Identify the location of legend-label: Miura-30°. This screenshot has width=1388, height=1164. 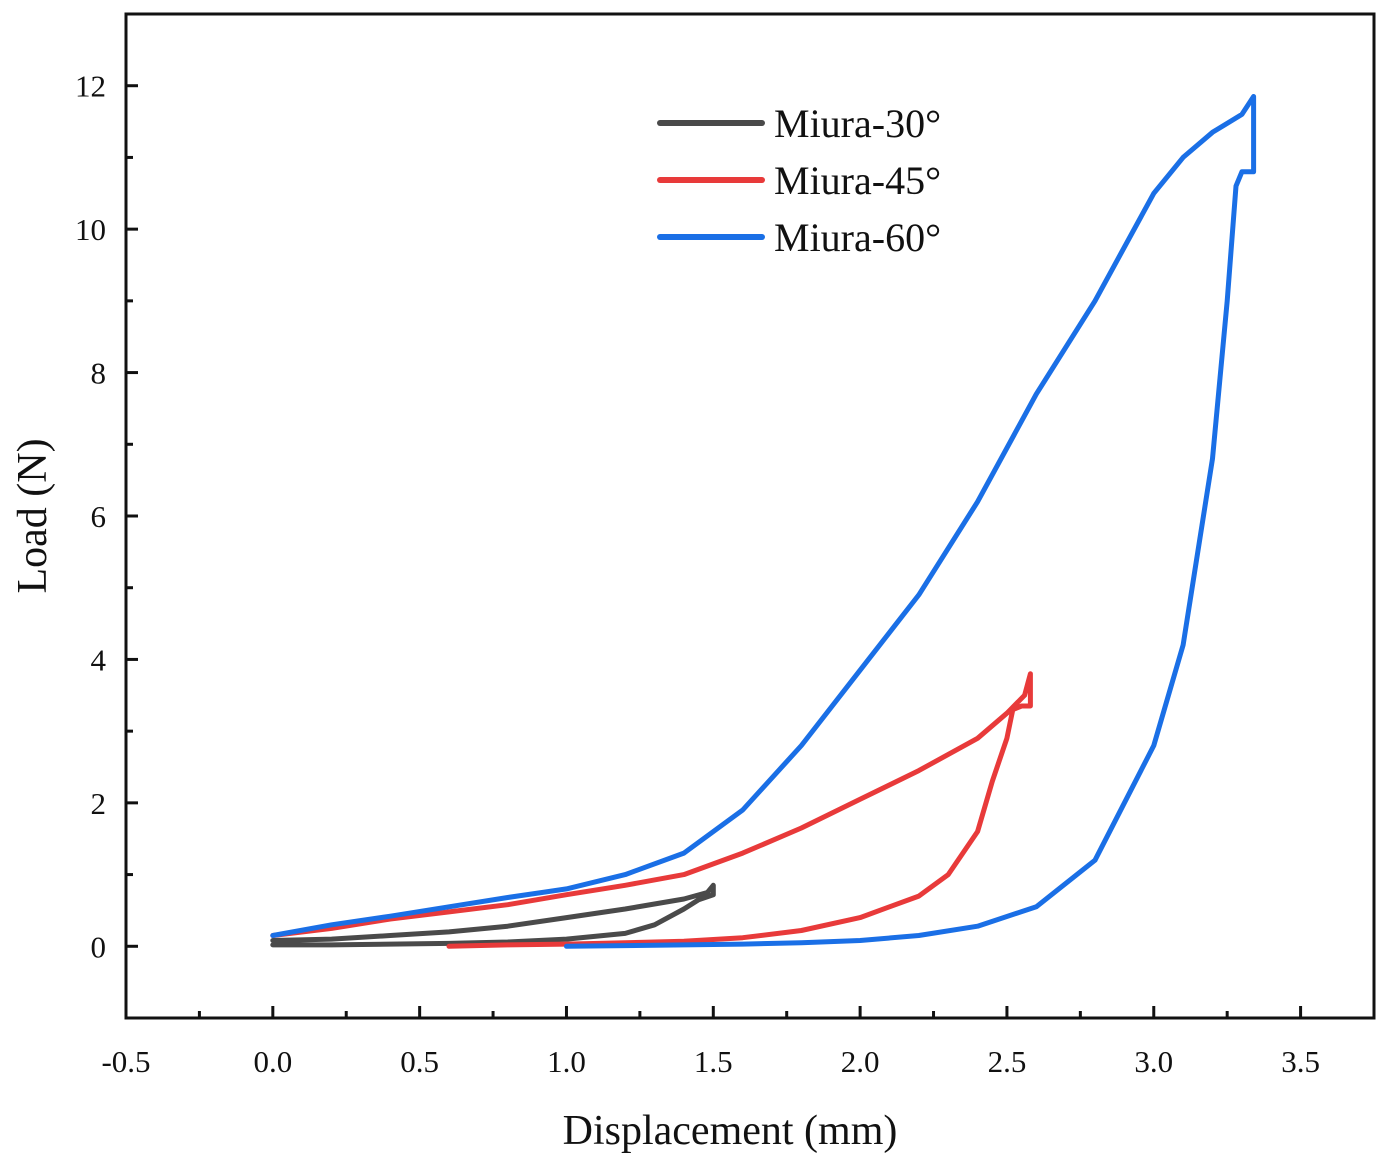
(857, 123).